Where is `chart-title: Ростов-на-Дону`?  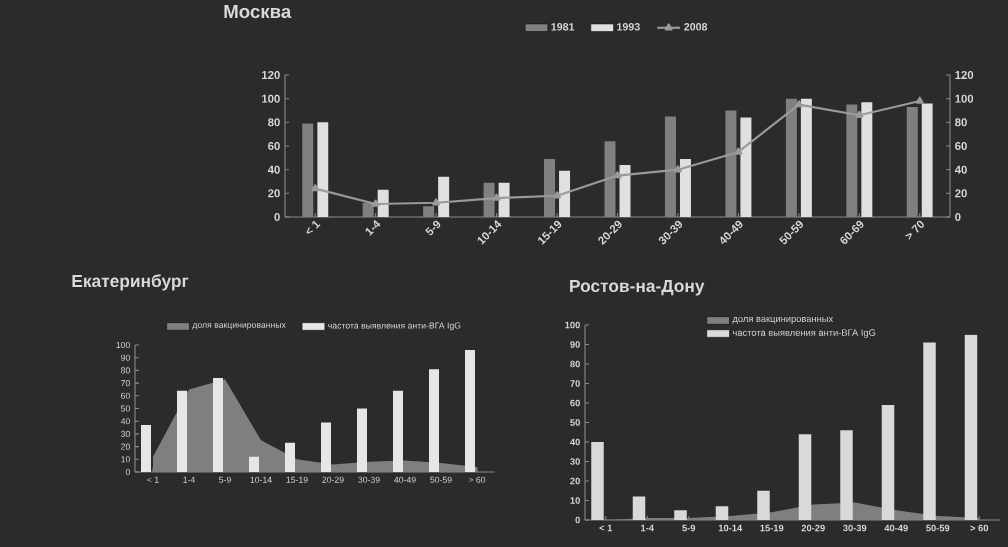 chart-title: Ростов-на-Дону is located at coordinates (637, 288).